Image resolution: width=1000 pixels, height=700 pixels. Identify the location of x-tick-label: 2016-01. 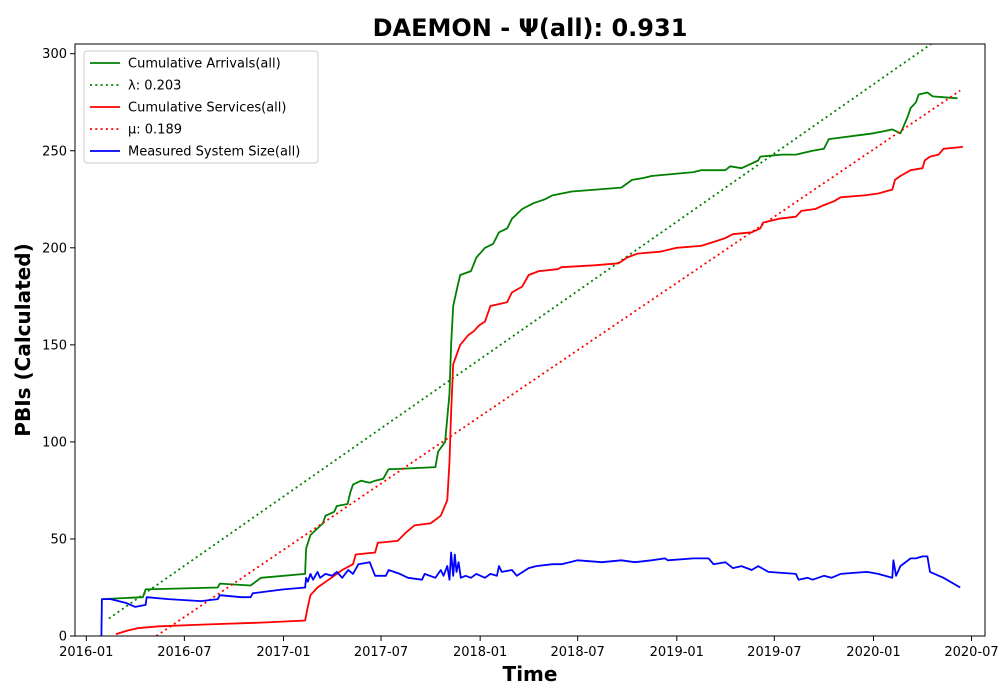
(86, 652).